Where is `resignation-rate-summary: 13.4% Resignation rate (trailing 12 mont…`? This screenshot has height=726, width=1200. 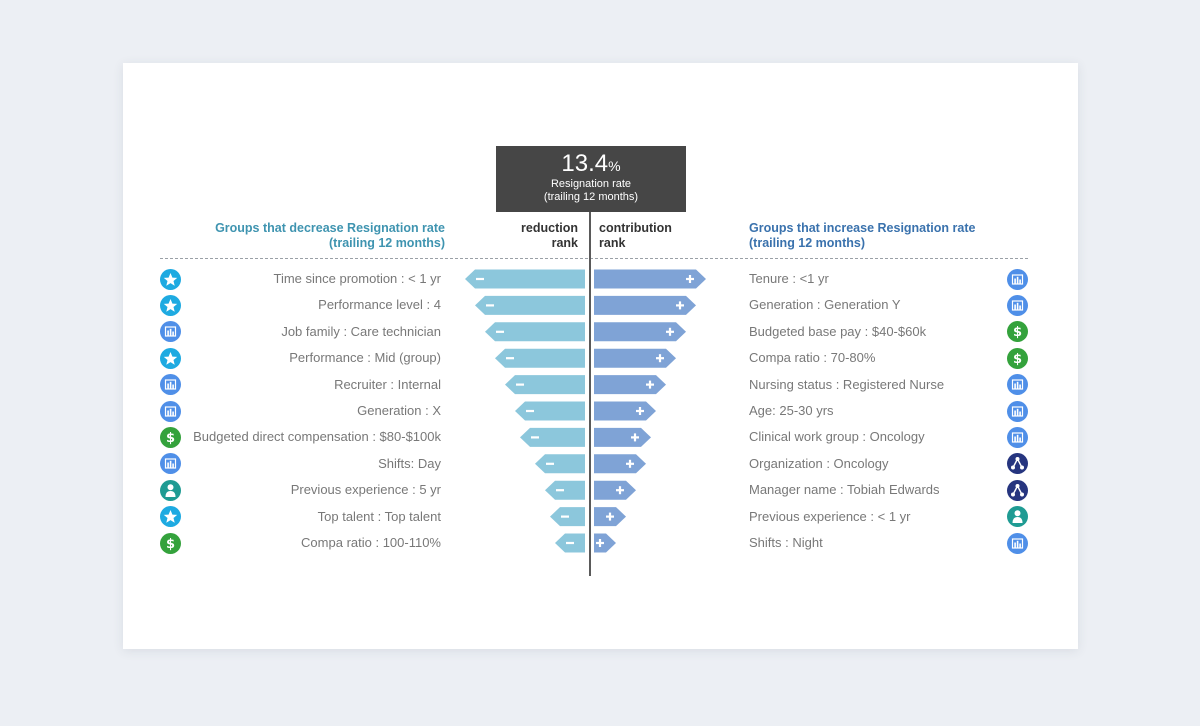
resignation-rate-summary: 13.4% Resignation rate (trailing 12 mont… is located at coordinates (591, 179).